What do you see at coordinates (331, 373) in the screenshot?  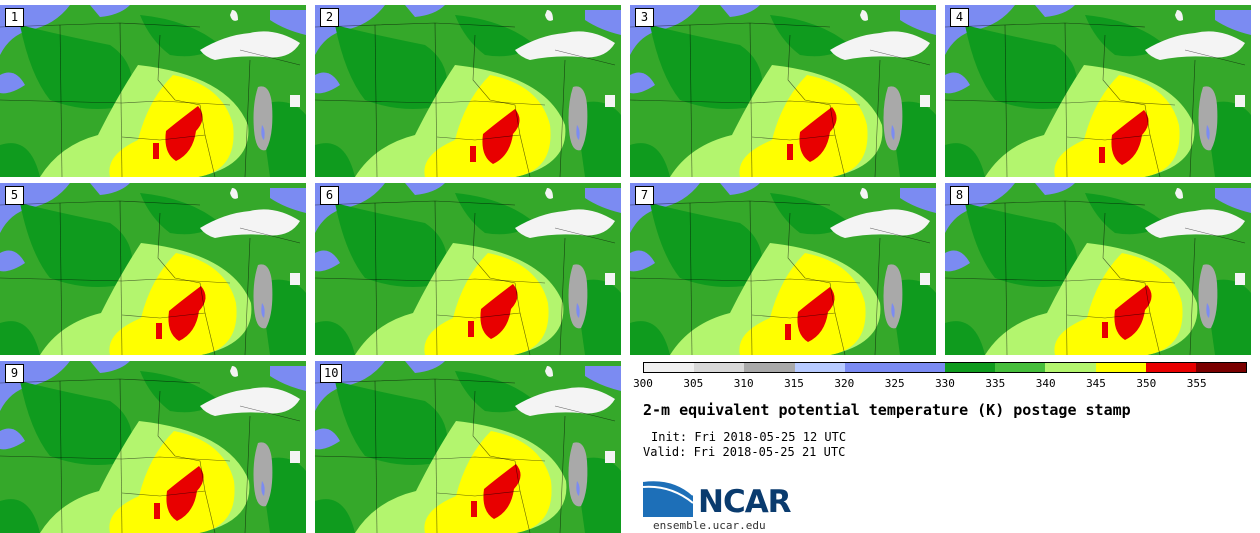 I see `panel-number-label: 10` at bounding box center [331, 373].